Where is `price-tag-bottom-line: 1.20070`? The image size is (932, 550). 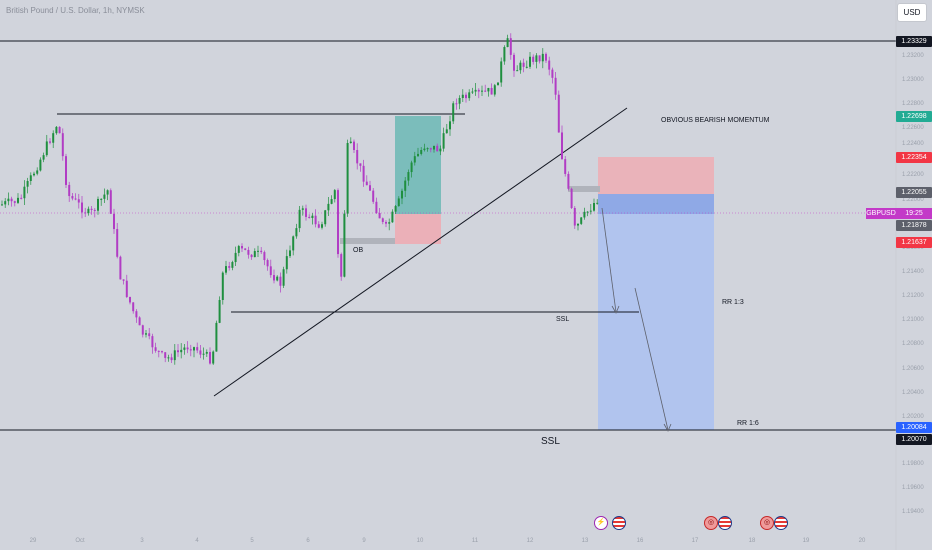 price-tag-bottom-line: 1.20070 is located at coordinates (914, 439).